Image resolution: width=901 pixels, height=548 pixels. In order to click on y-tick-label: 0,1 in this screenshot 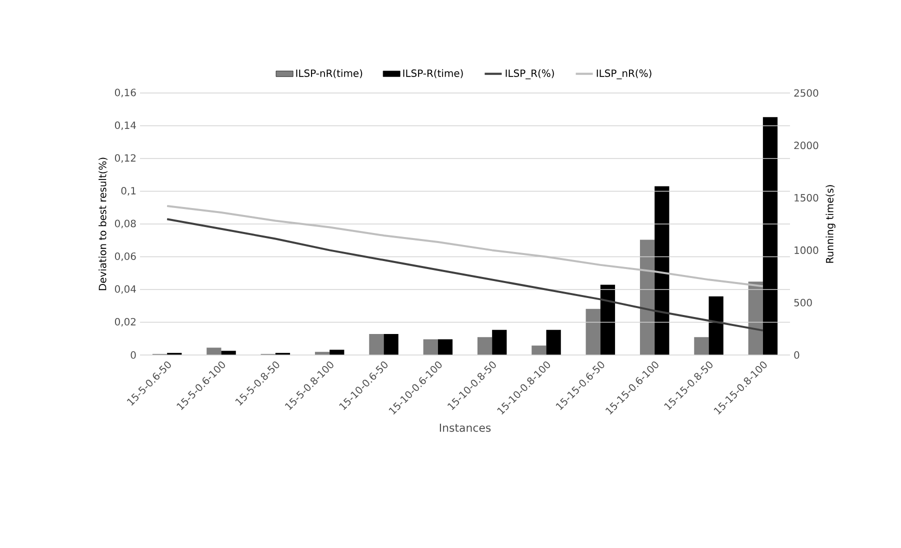, I will do `click(128, 191)`.